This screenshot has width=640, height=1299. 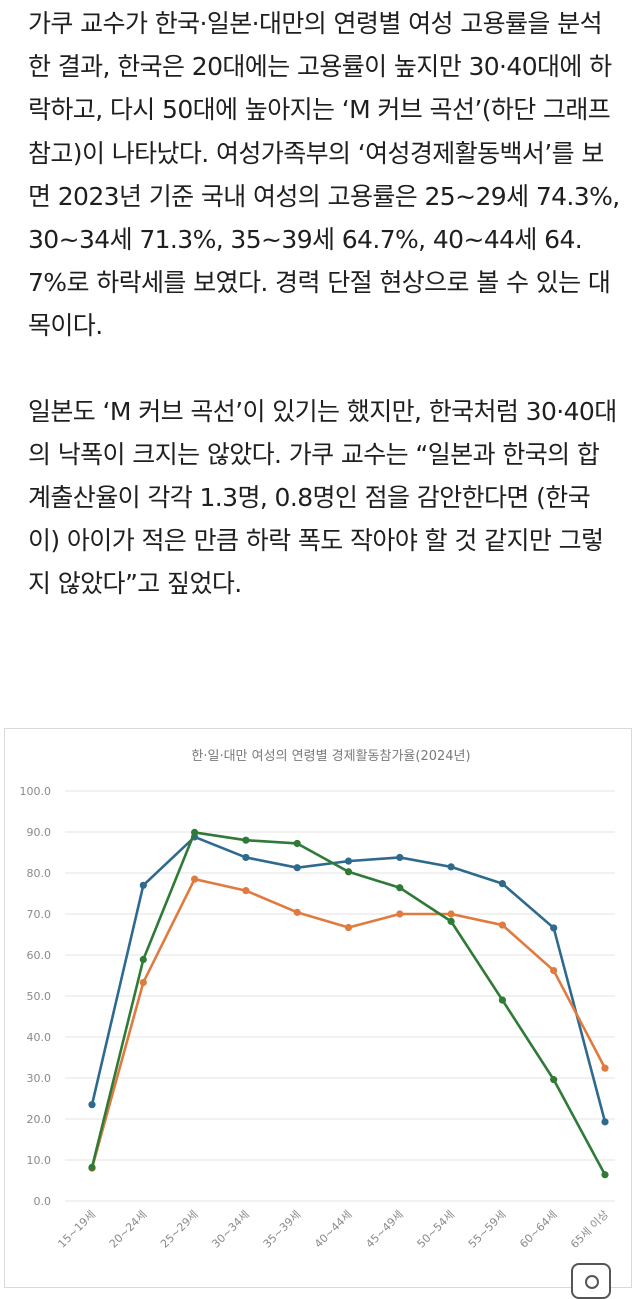 What do you see at coordinates (436, 1229) in the screenshot?
I see `x-tick-label: 50~54세` at bounding box center [436, 1229].